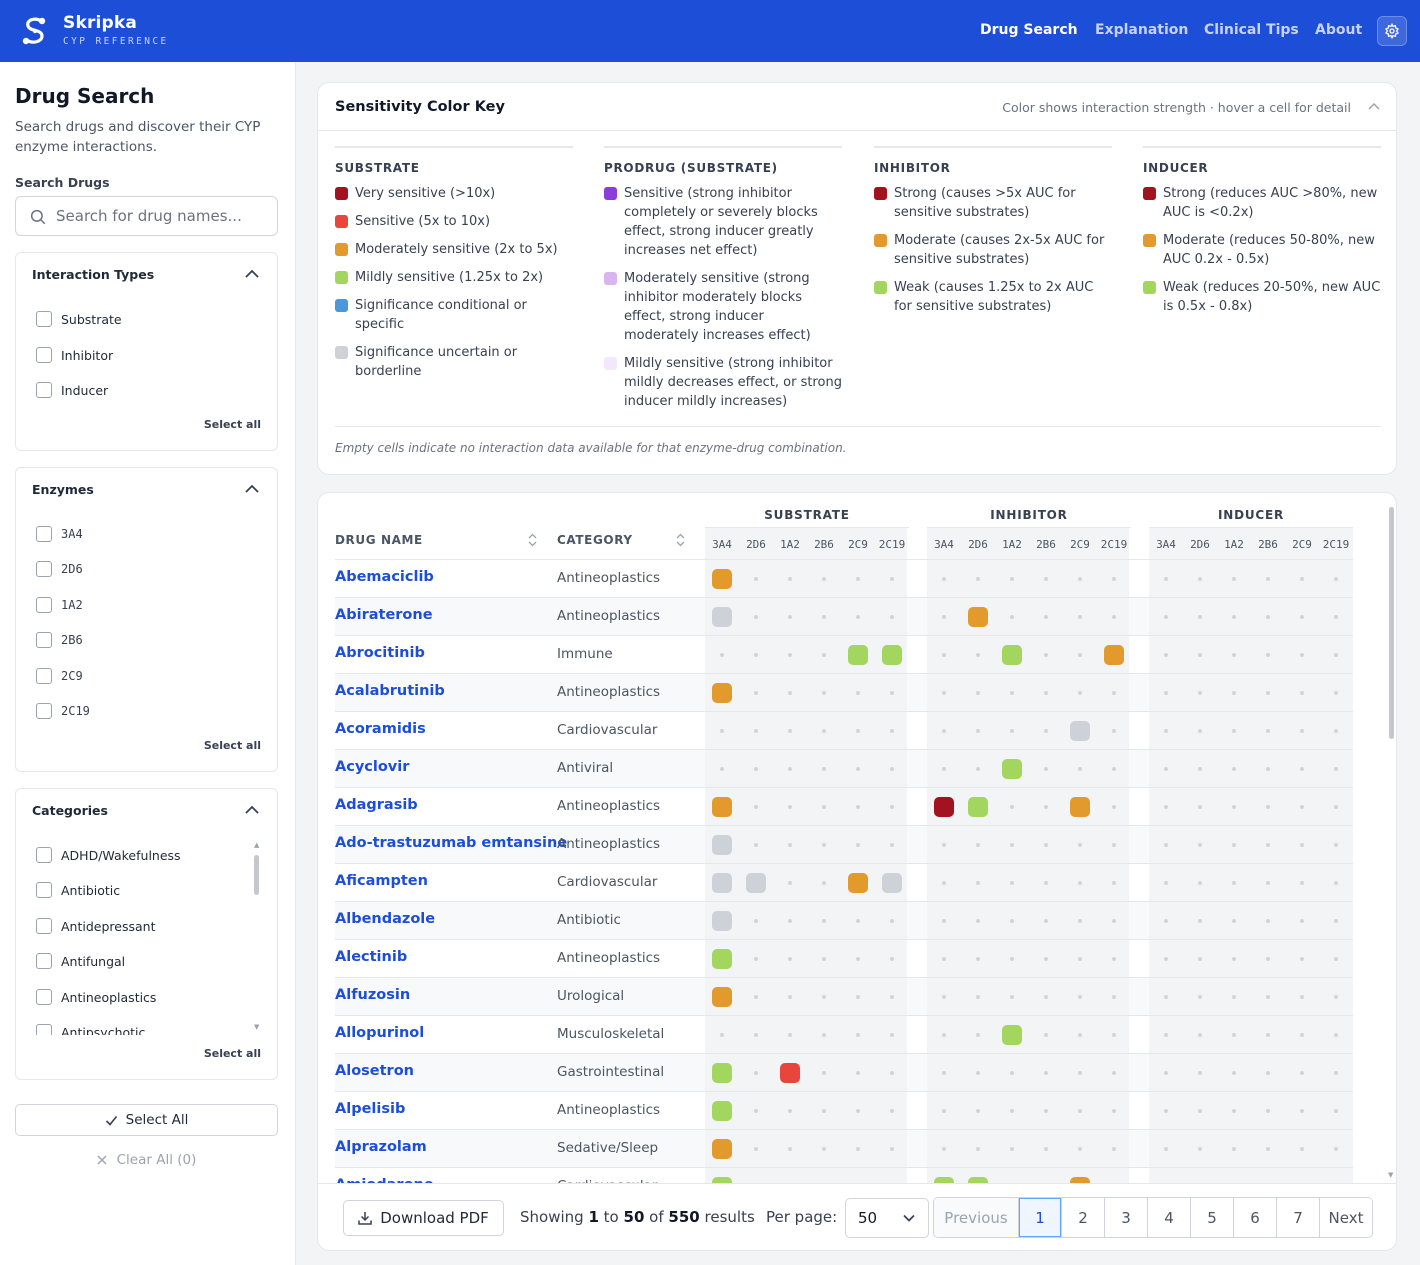 This screenshot has width=1420, height=1265. What do you see at coordinates (790, 1073) in the screenshot?
I see `interaction-cell-substrate-1a2` at bounding box center [790, 1073].